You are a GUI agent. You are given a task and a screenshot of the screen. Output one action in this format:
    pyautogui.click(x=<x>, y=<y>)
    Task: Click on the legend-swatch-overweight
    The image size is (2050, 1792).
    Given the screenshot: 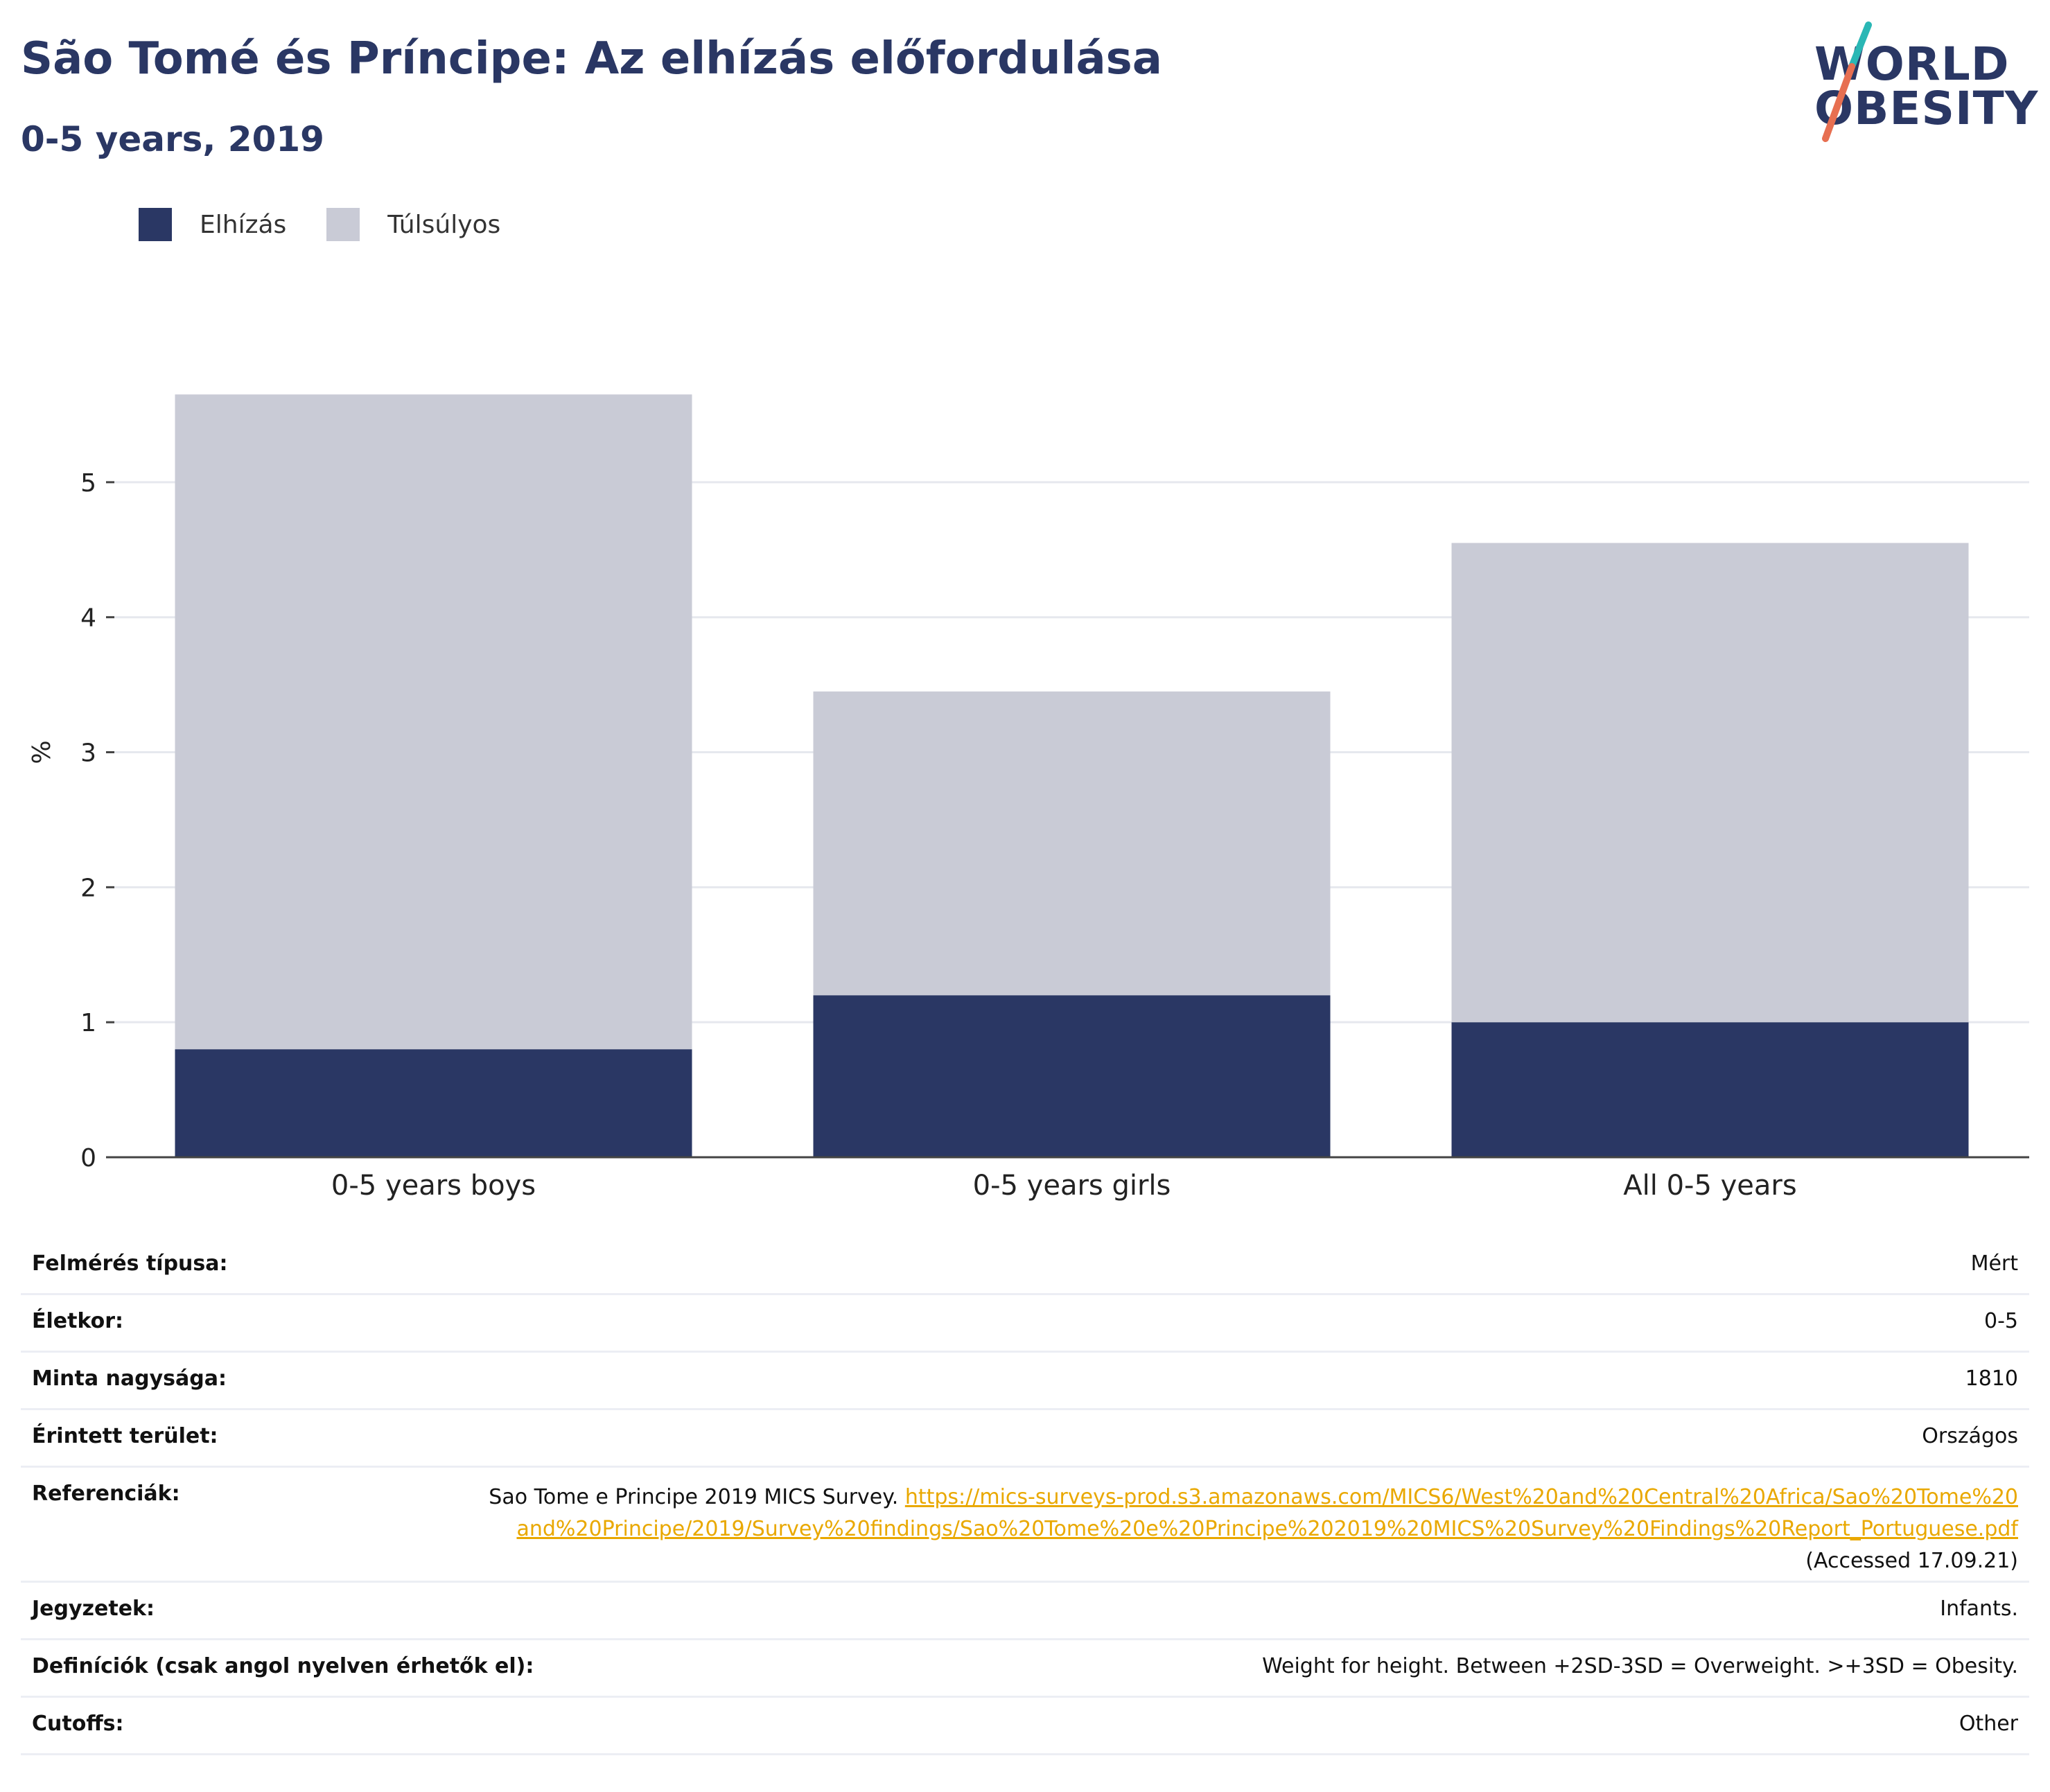 What is the action you would take?
    pyautogui.click(x=343, y=224)
    